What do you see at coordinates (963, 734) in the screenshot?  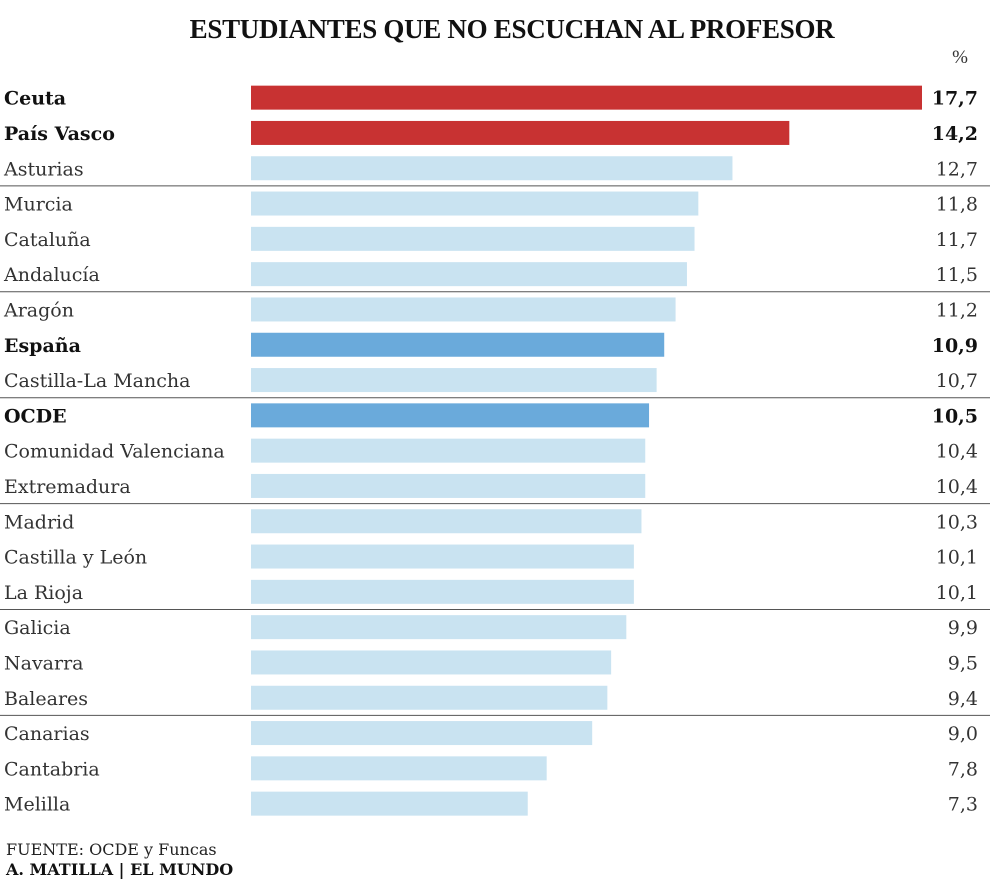 I see `value-label: 9,0` at bounding box center [963, 734].